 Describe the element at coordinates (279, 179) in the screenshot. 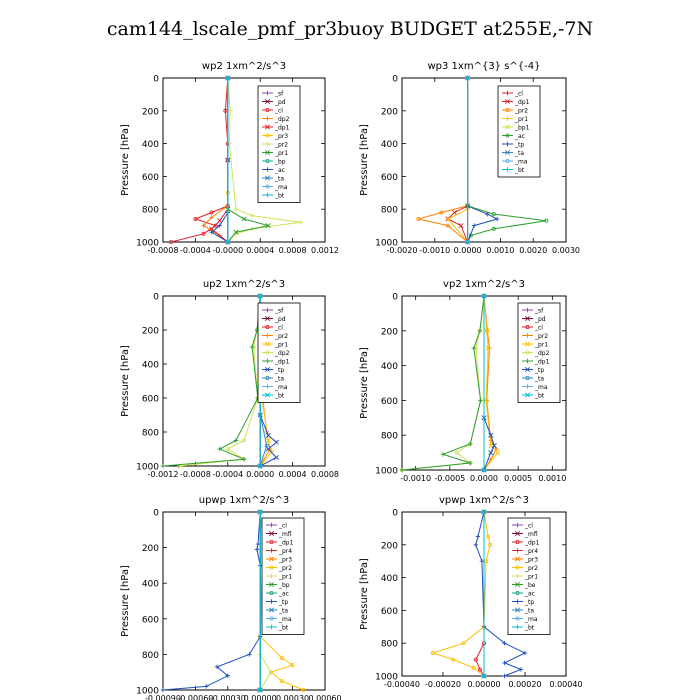

I see `legend-label: _ta` at that location.